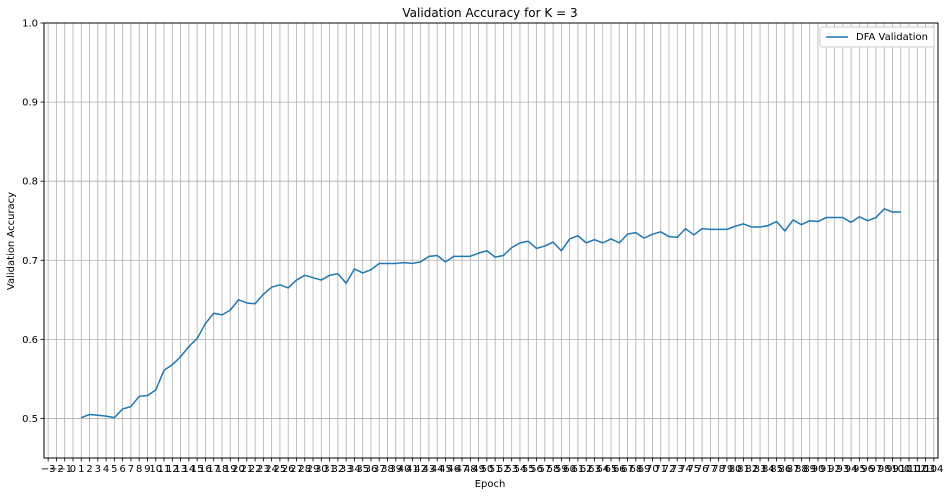  Describe the element at coordinates (470, 469) in the screenshot. I see `x-tick-label: 48` at that location.